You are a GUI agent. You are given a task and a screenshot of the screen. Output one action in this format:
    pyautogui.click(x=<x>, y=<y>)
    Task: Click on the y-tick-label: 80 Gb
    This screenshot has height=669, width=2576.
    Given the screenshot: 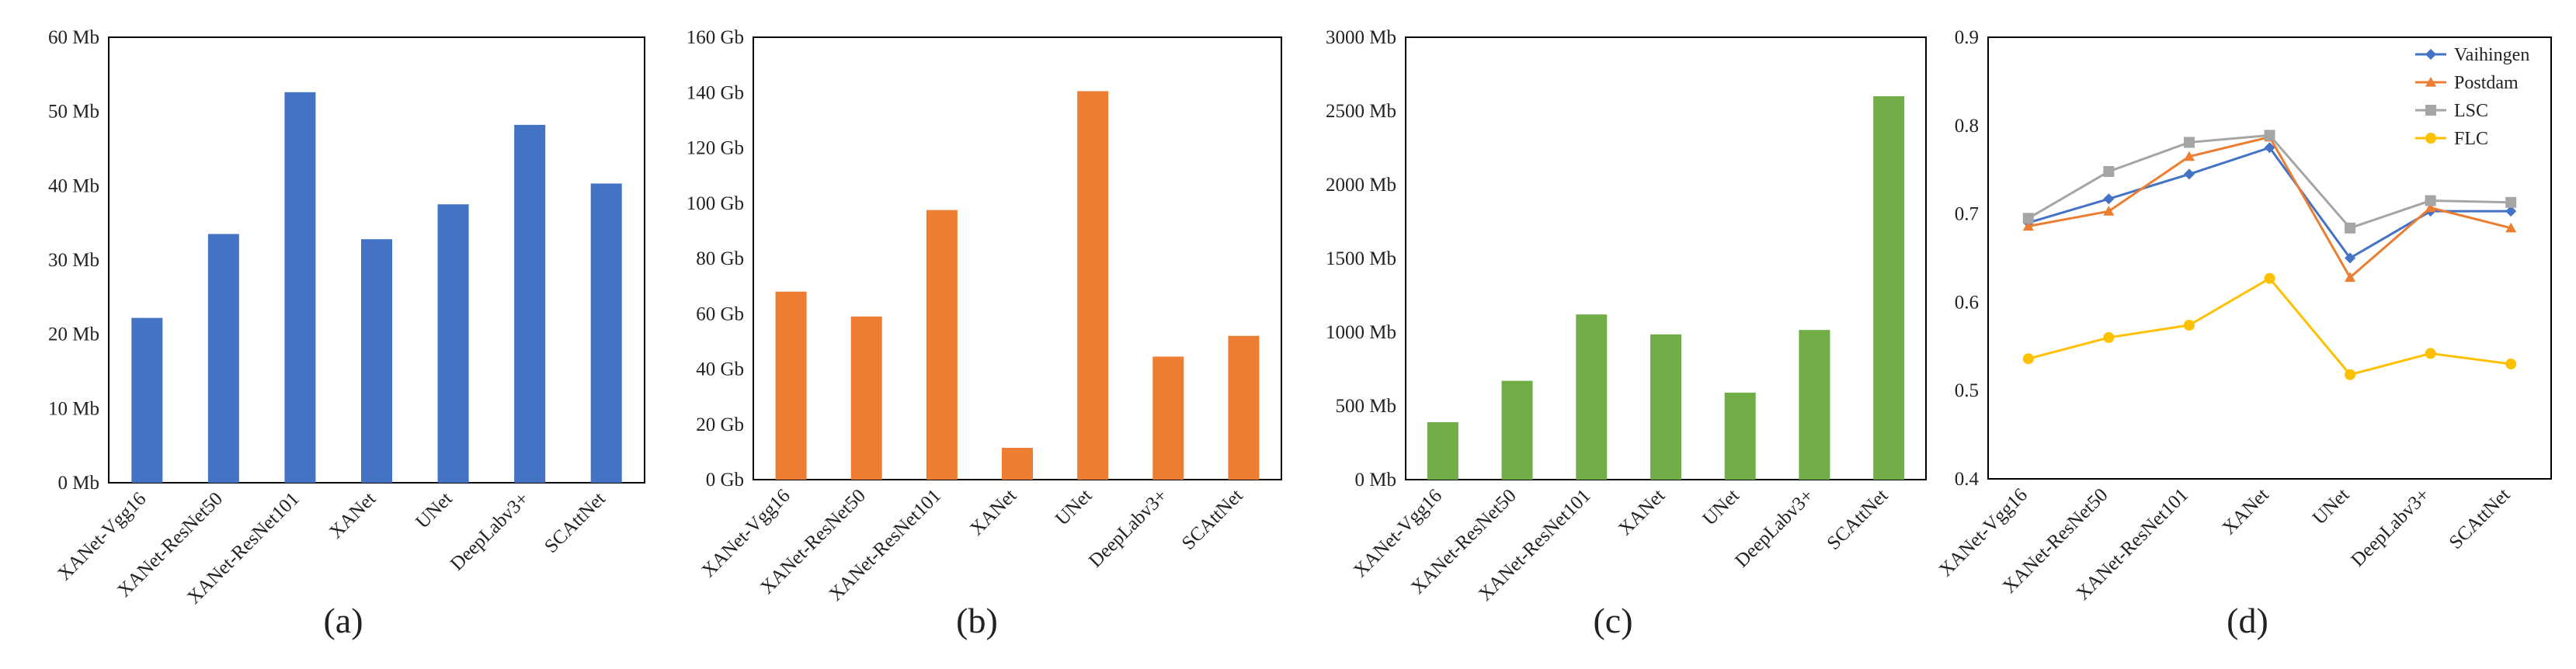 What is the action you would take?
    pyautogui.click(x=720, y=258)
    